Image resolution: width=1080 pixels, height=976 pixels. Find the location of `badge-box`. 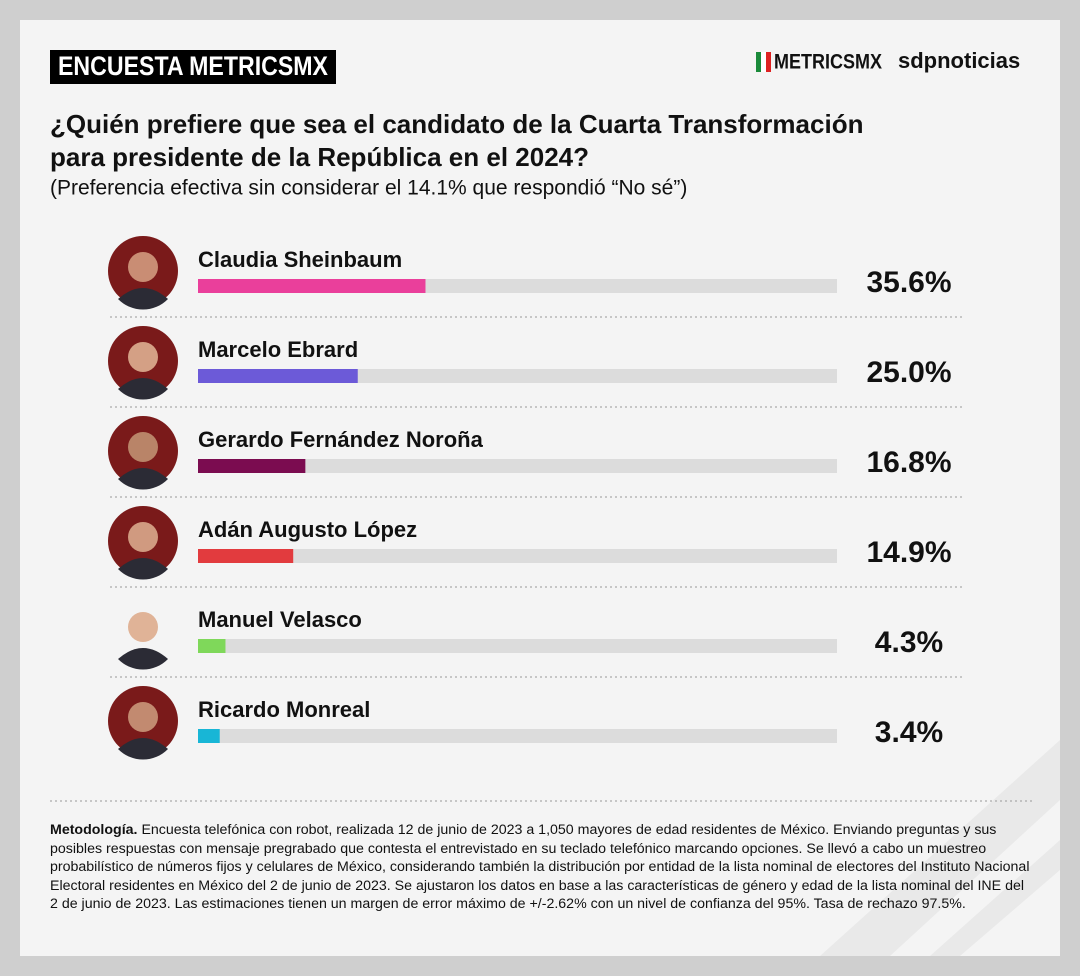

badge-box is located at coordinates (193, 67).